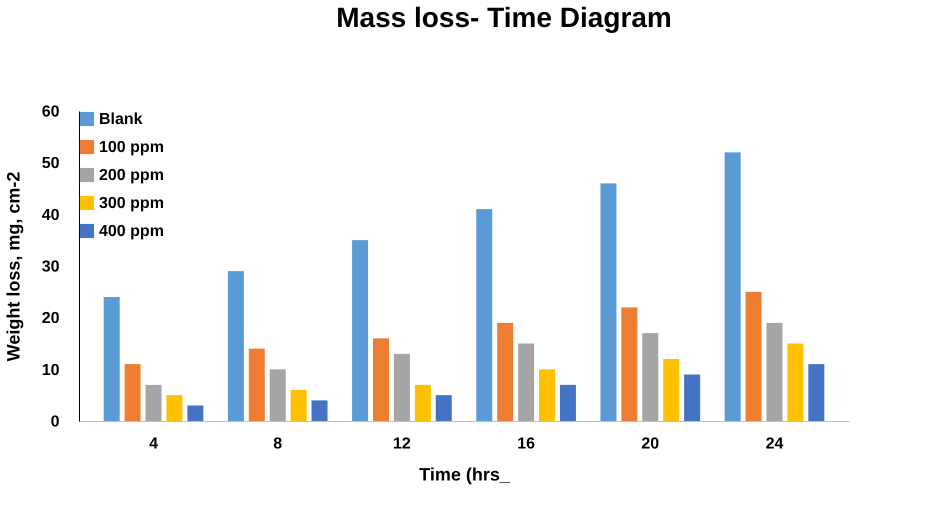 This screenshot has width=948, height=508. I want to click on x-tick-label: 16, so click(526, 444).